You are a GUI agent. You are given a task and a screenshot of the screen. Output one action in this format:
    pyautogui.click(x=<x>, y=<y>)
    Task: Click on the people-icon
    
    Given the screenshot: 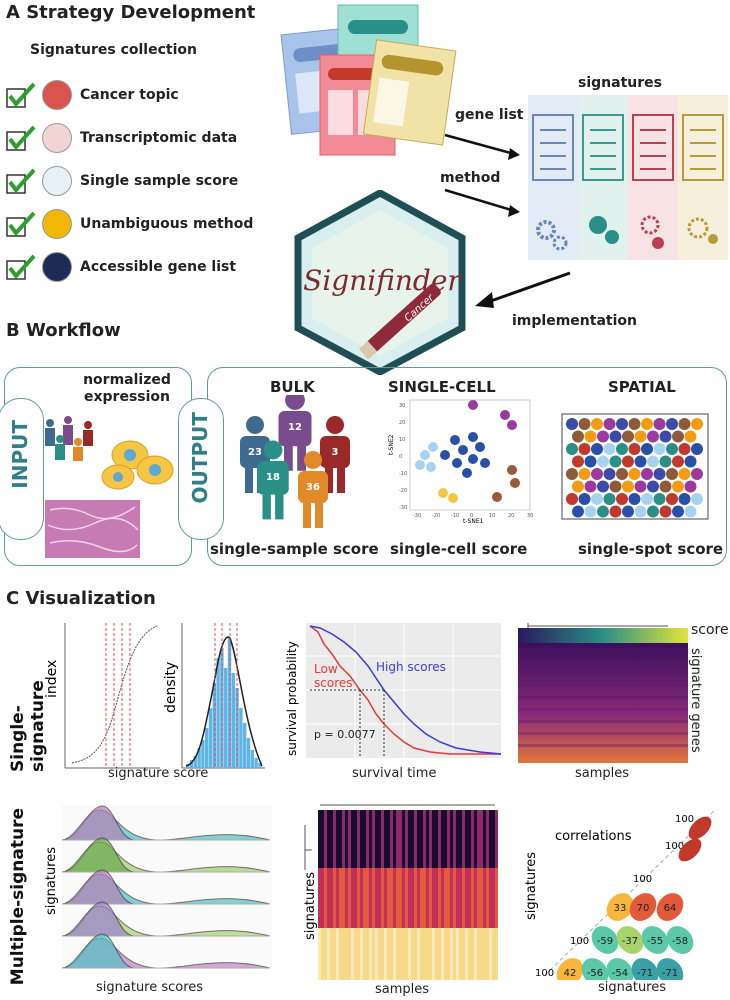 What is the action you would take?
    pyautogui.click(x=69, y=438)
    